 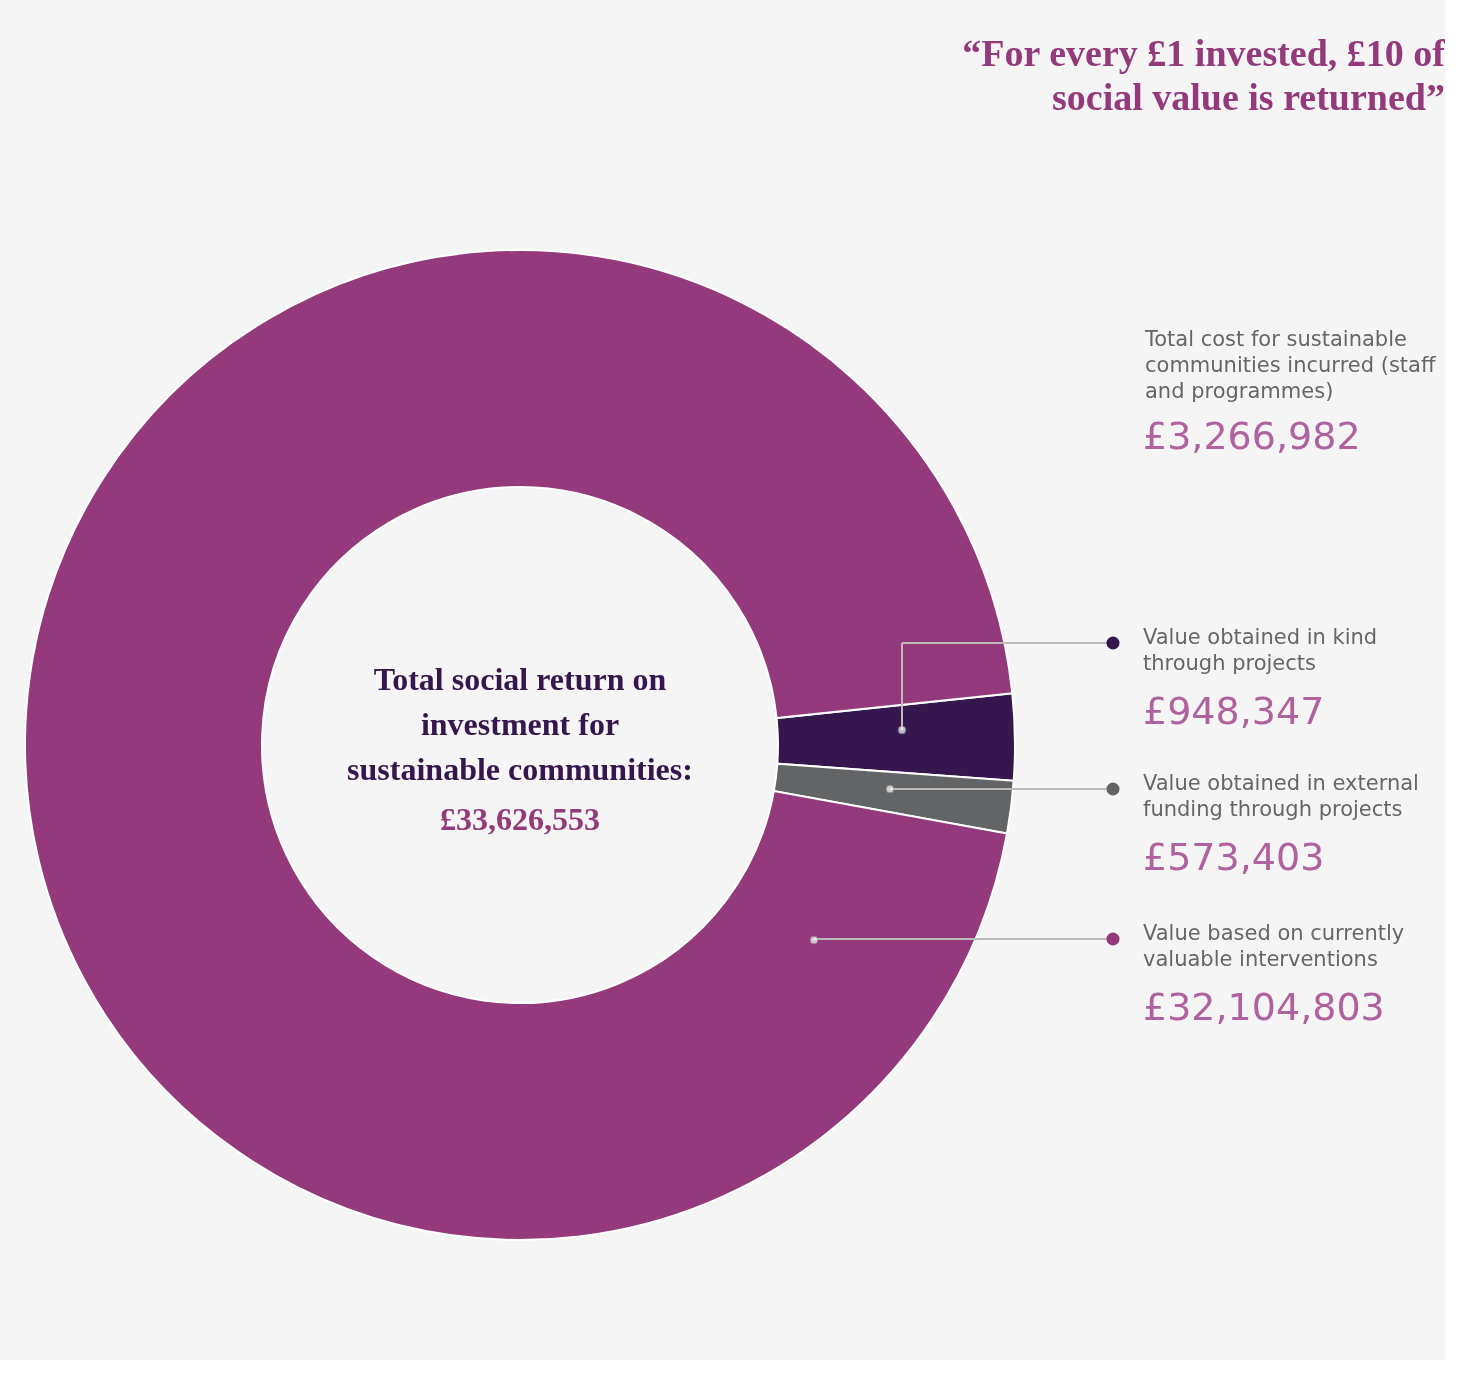 I want to click on legend-label: Value based on currently valuable interventions, so click(x=1274, y=946).